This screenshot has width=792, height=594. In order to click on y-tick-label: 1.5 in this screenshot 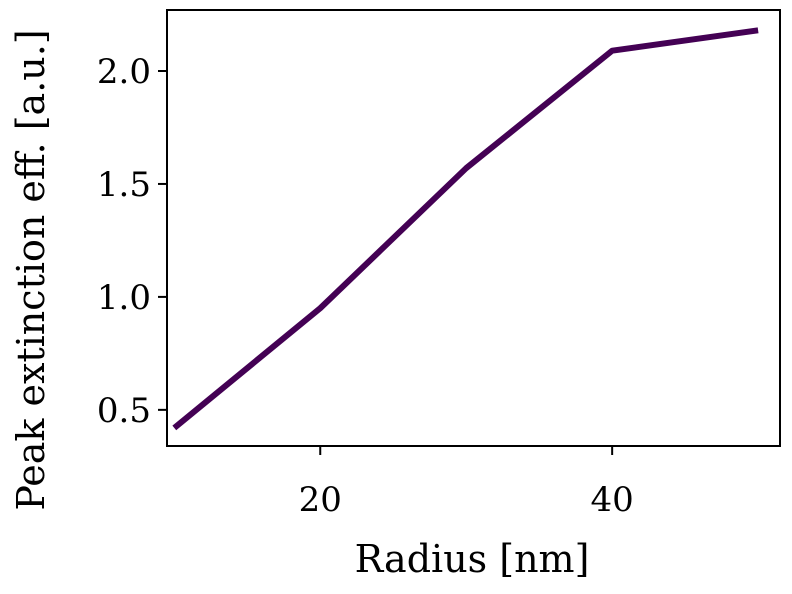, I will do `click(124, 185)`.